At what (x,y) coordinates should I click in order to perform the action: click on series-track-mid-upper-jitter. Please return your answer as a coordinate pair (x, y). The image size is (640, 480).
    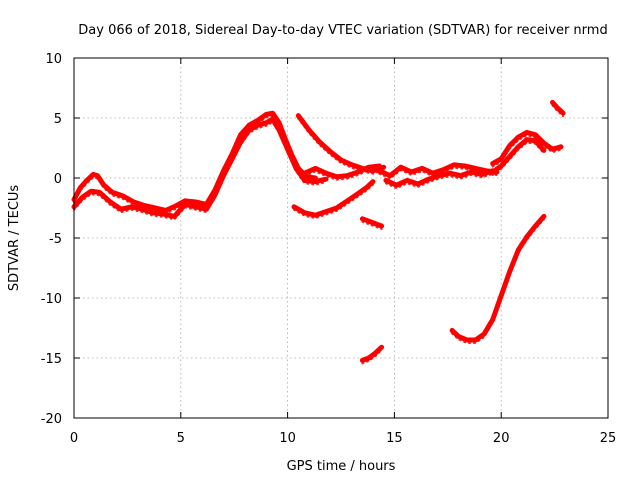
    Looking at the image, I should click on (341, 146).